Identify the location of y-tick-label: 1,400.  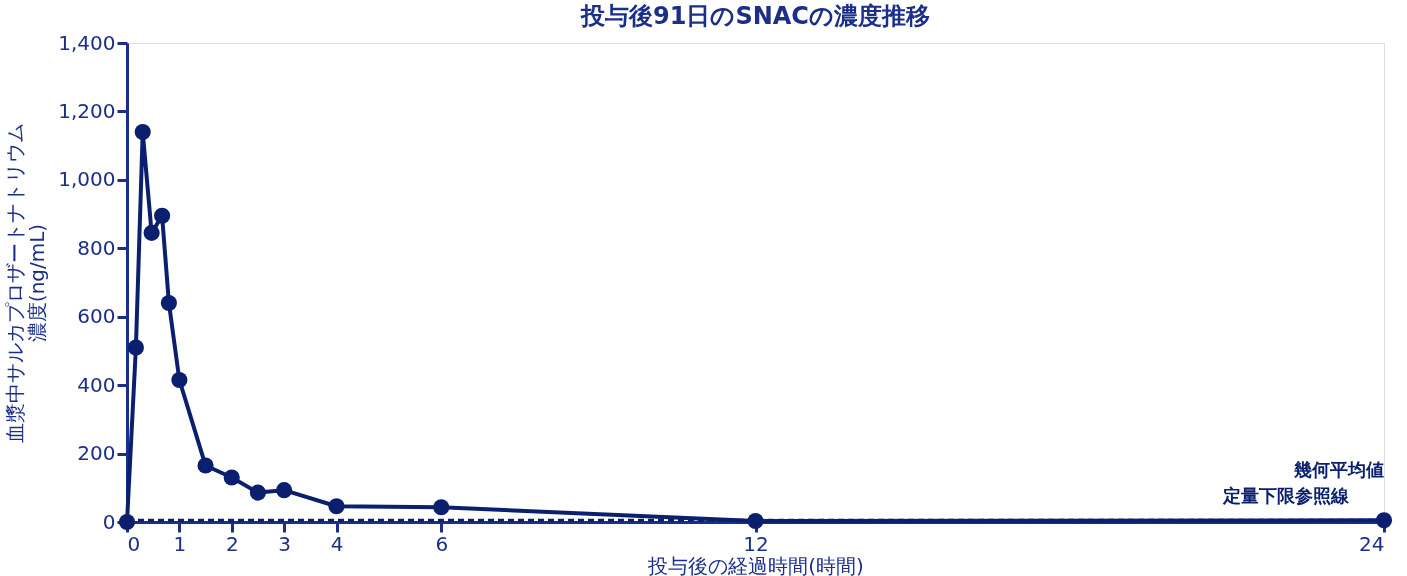
(87, 42).